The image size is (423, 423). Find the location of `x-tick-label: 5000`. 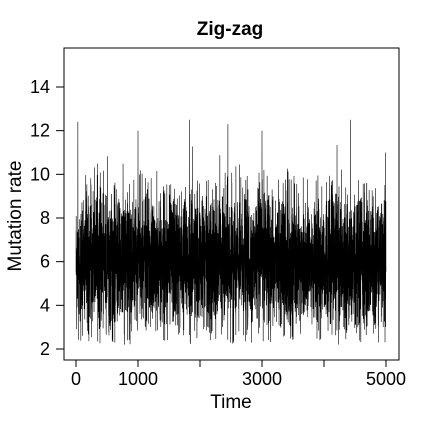

x-tick-label: 5000 is located at coordinates (386, 379).